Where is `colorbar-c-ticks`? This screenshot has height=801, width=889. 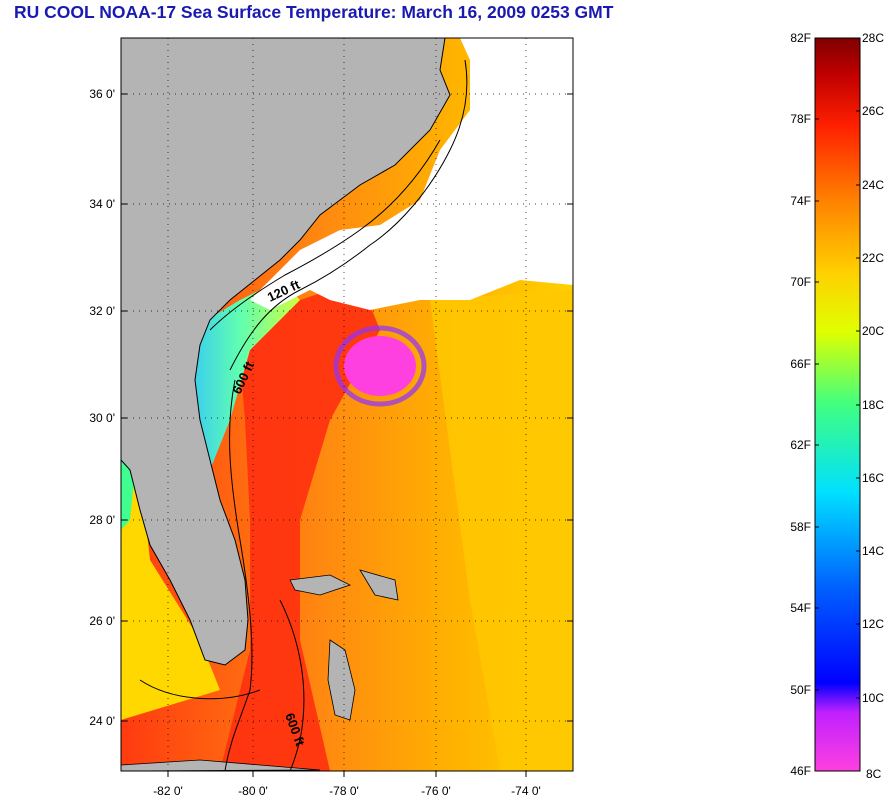
colorbar-c-ticks is located at coordinates (858, 404).